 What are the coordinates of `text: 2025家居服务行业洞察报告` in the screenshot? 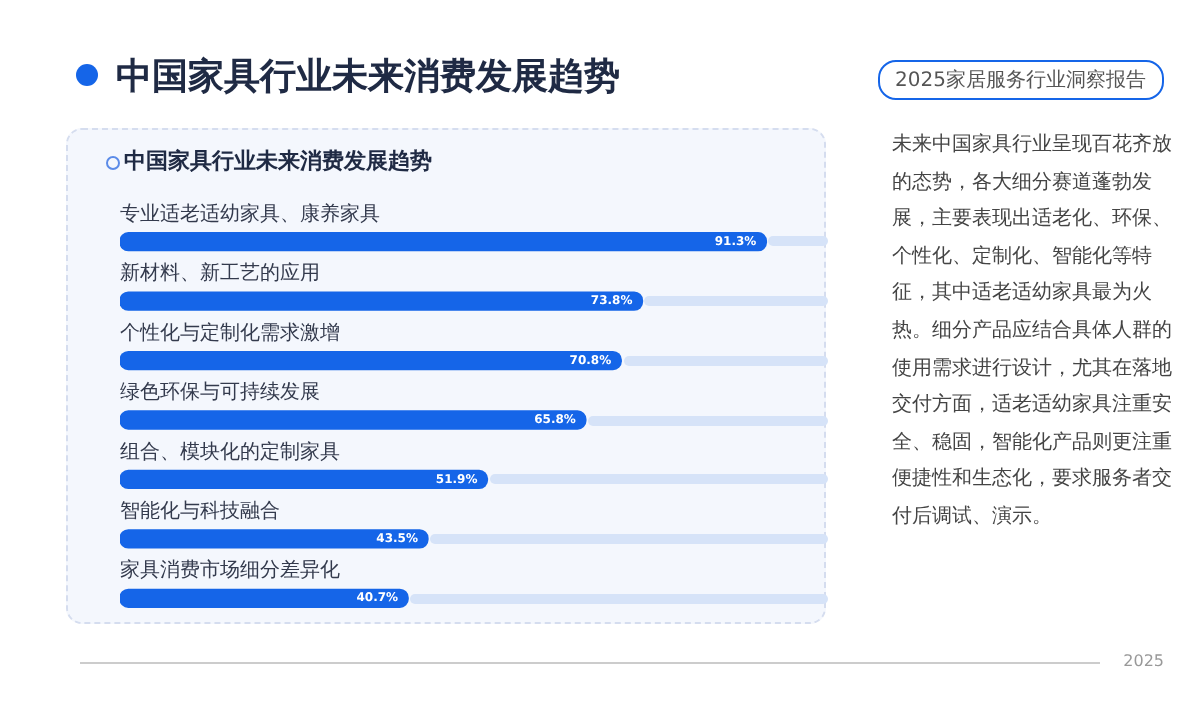 It's located at (1020, 80).